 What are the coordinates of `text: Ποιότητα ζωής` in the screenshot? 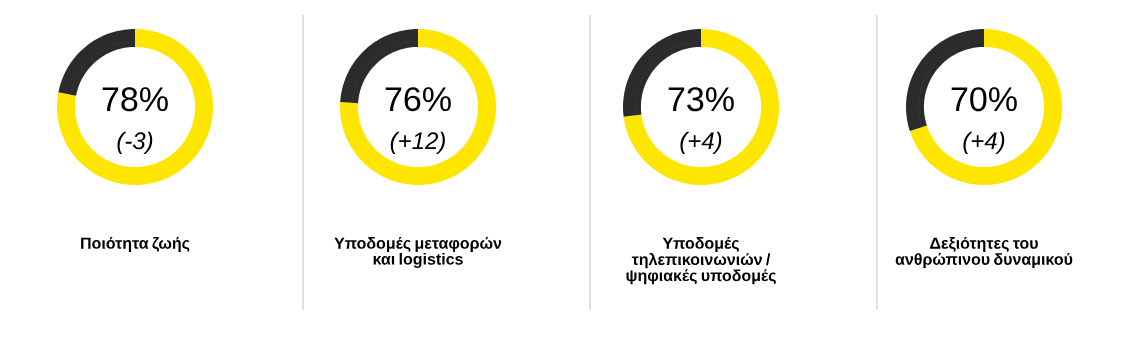 It's located at (135, 244).